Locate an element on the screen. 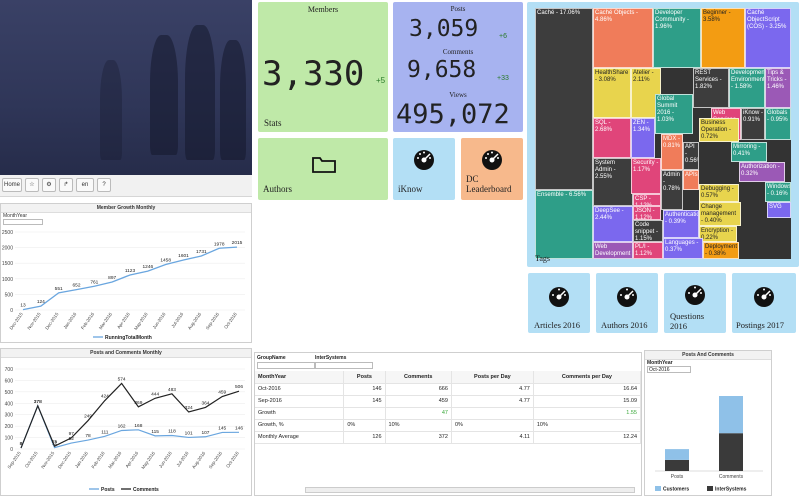 The height and width of the screenshot is (497, 800). treemap-cell: iKnow - 0.91% is located at coordinates (753, 124).